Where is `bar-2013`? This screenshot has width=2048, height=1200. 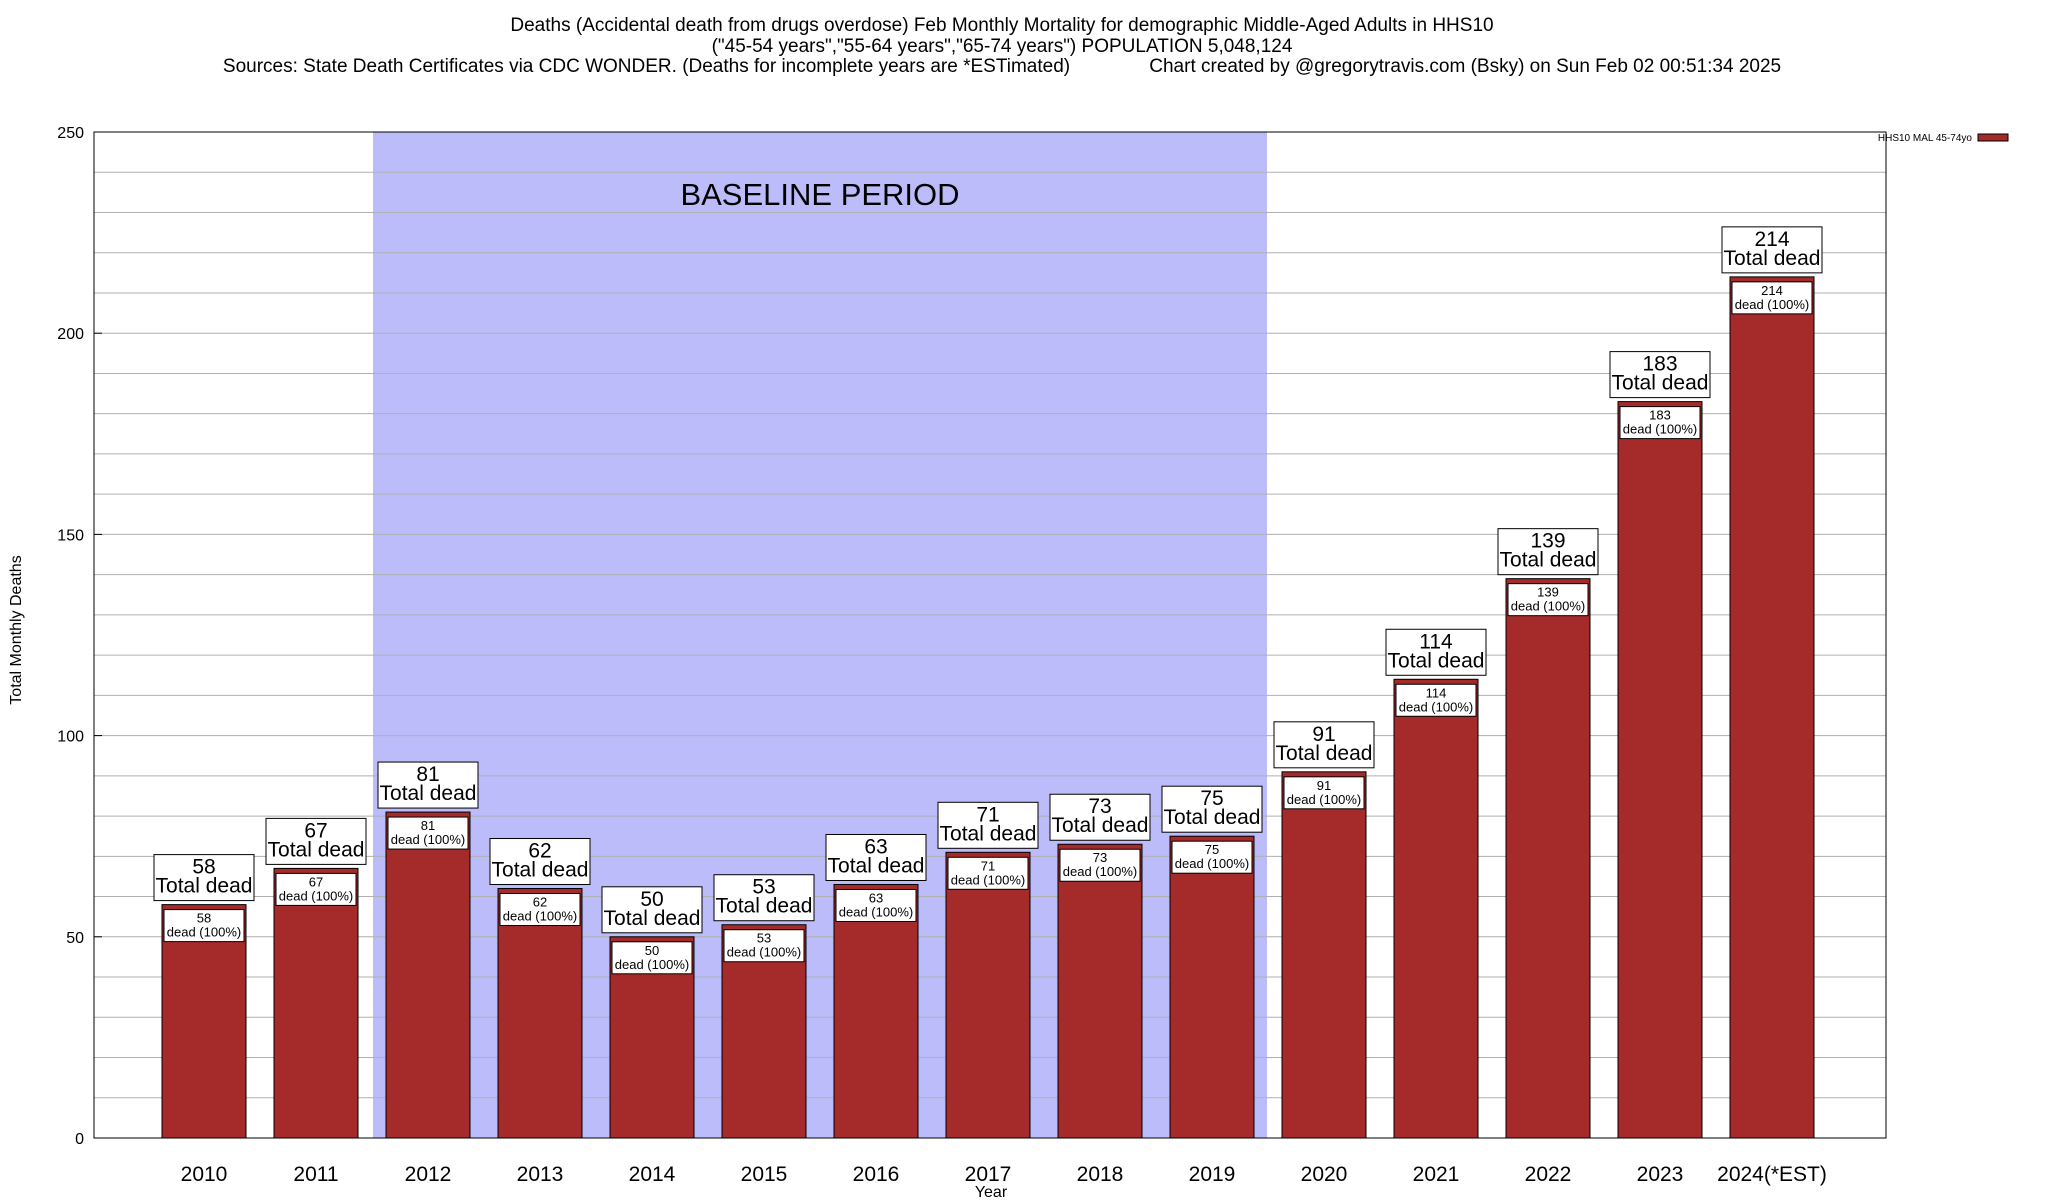
bar-2013 is located at coordinates (540, 1013).